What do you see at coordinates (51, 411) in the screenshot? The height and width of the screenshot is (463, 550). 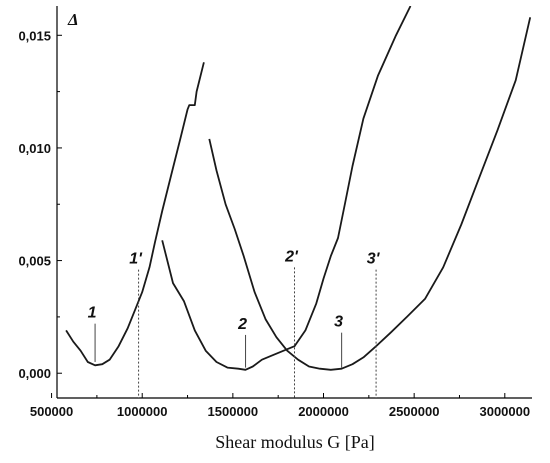 I see `x-tick-label: 500000` at bounding box center [51, 411].